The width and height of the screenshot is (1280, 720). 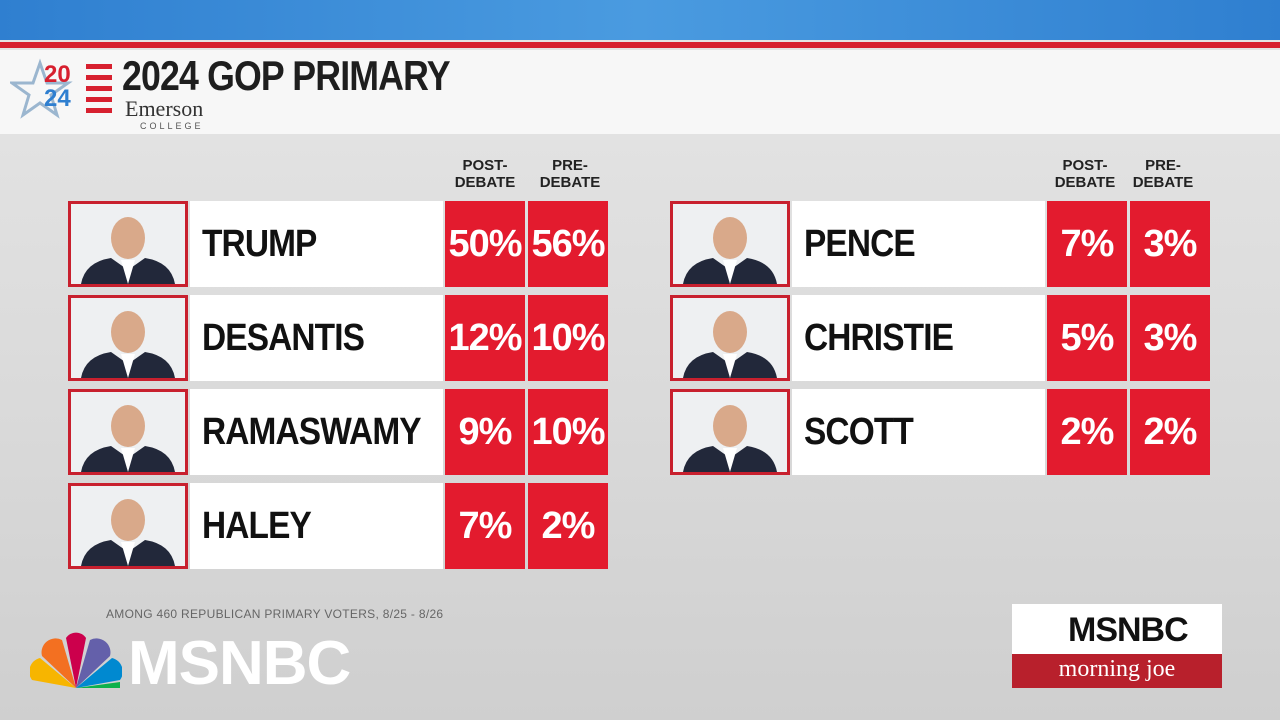 What do you see at coordinates (57, 98) in the screenshot?
I see `logo-text: 24` at bounding box center [57, 98].